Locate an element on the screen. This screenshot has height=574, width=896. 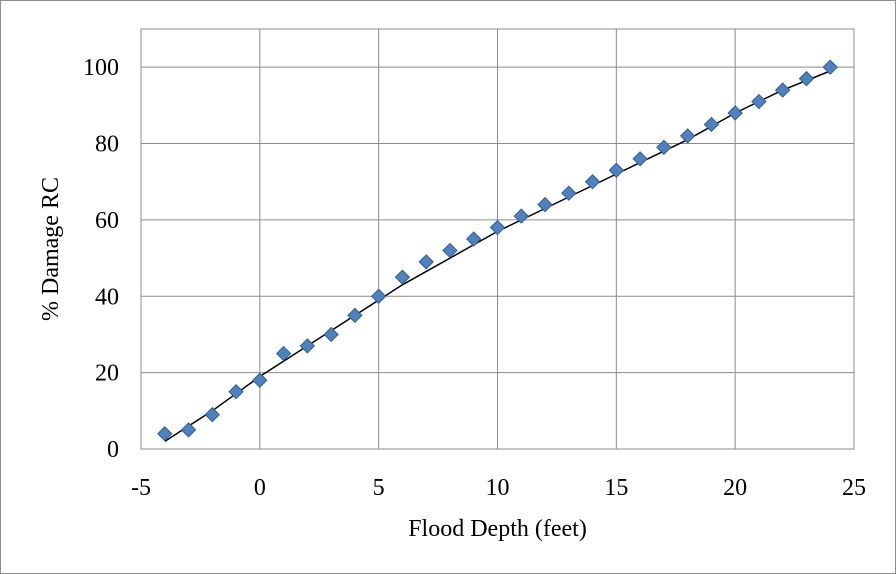
x-tick-labels: -5 0 5 10 15 20 25 is located at coordinates (498, 488).